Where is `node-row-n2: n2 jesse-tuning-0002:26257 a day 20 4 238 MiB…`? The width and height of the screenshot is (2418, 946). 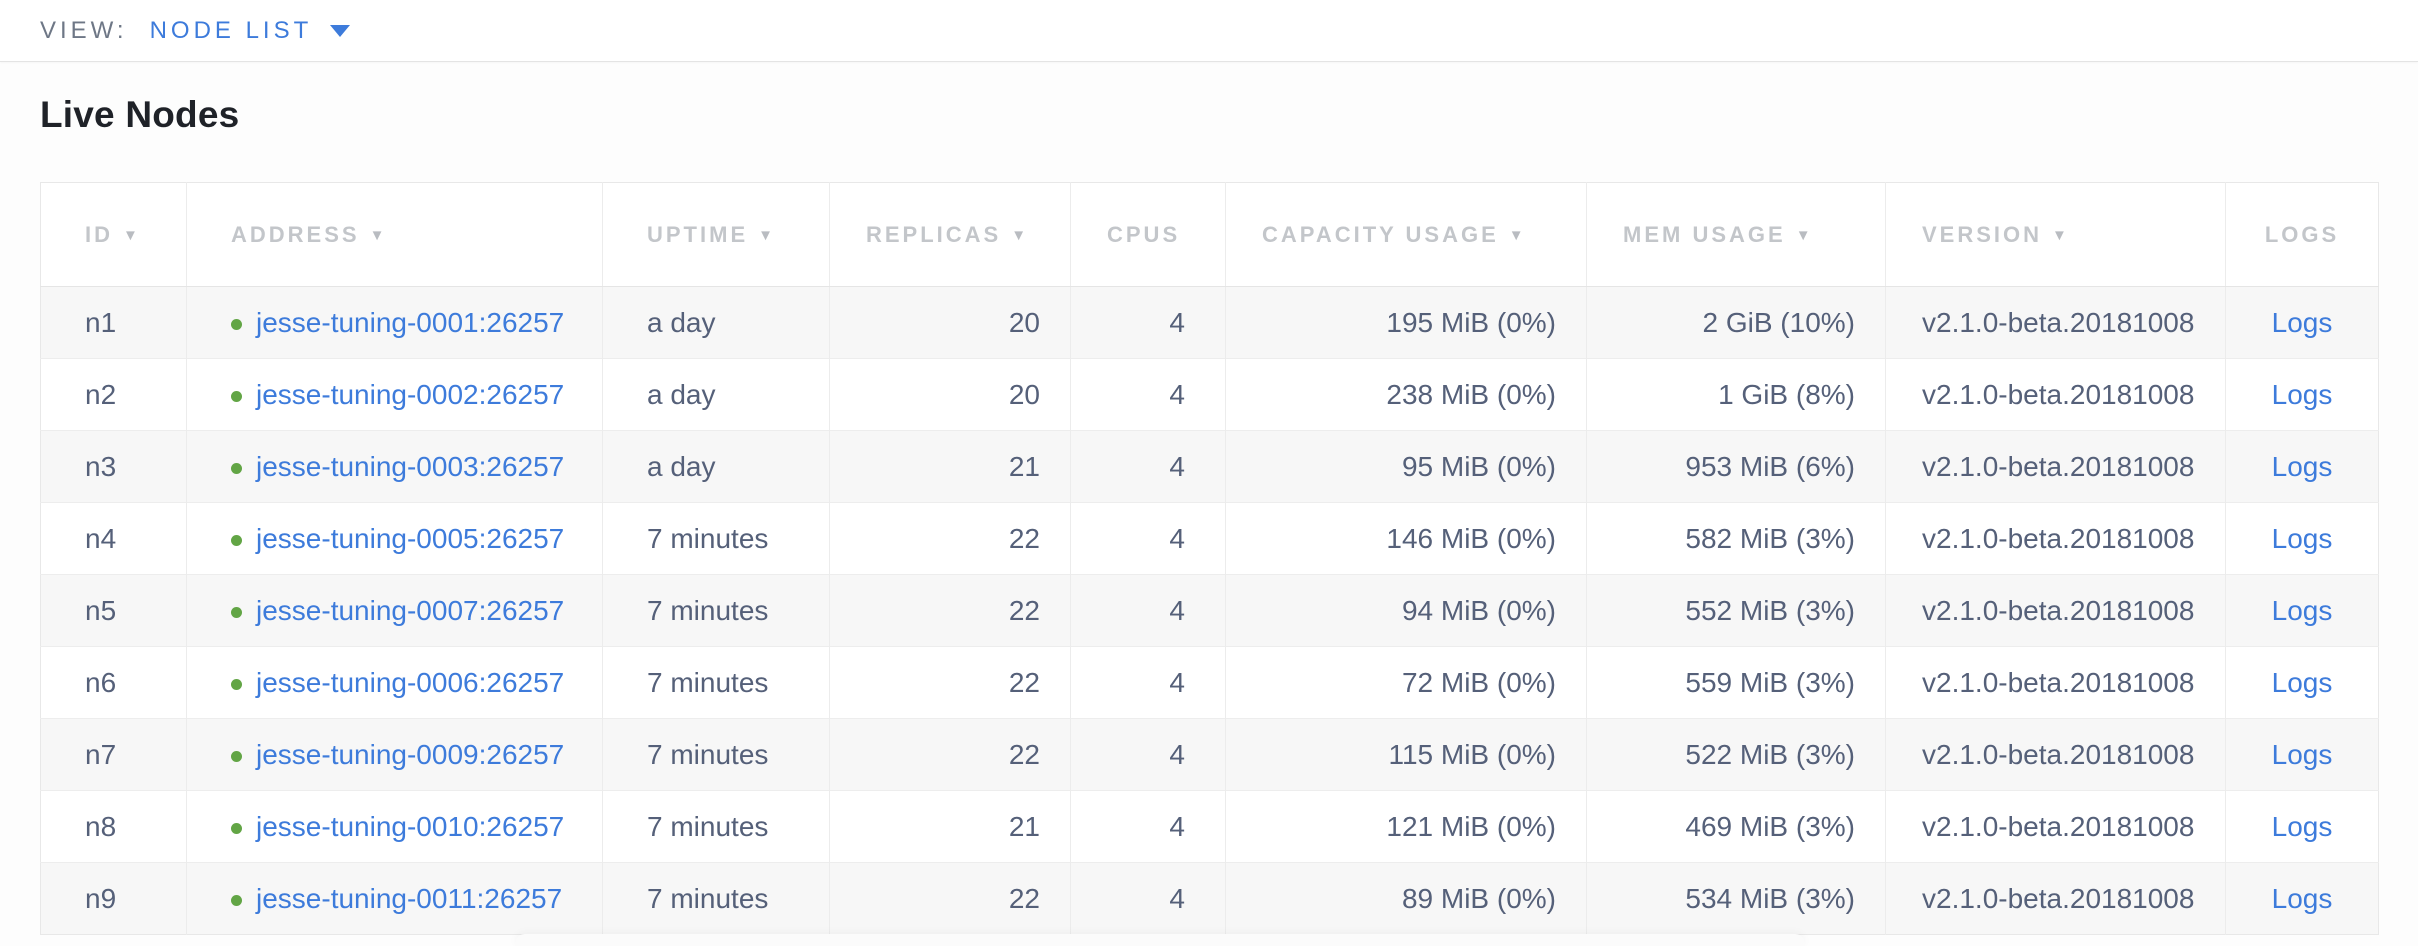
node-row-n2: n2 jesse-tuning-0002:26257 a day 20 4 238 MiB… is located at coordinates (1209, 394).